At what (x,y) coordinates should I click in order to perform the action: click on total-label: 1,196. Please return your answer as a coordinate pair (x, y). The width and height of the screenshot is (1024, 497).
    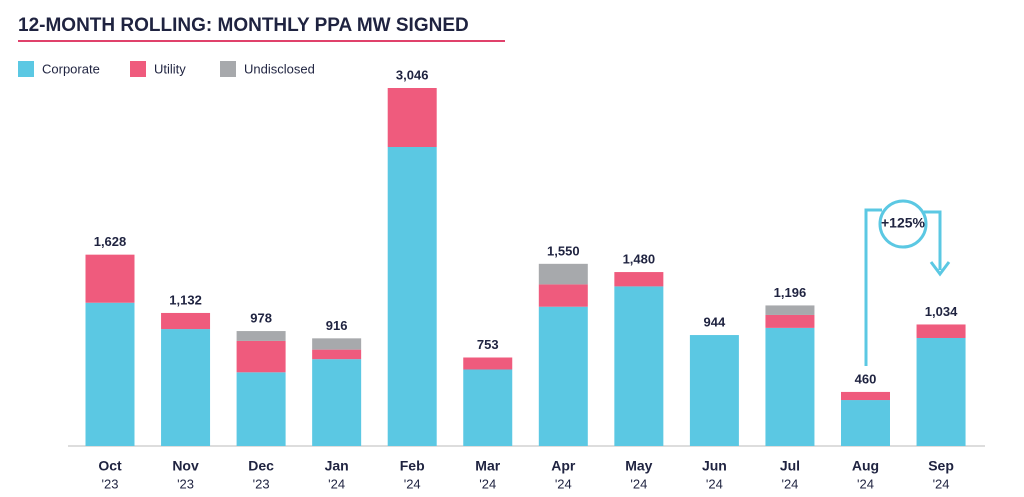
    Looking at the image, I should click on (790, 292).